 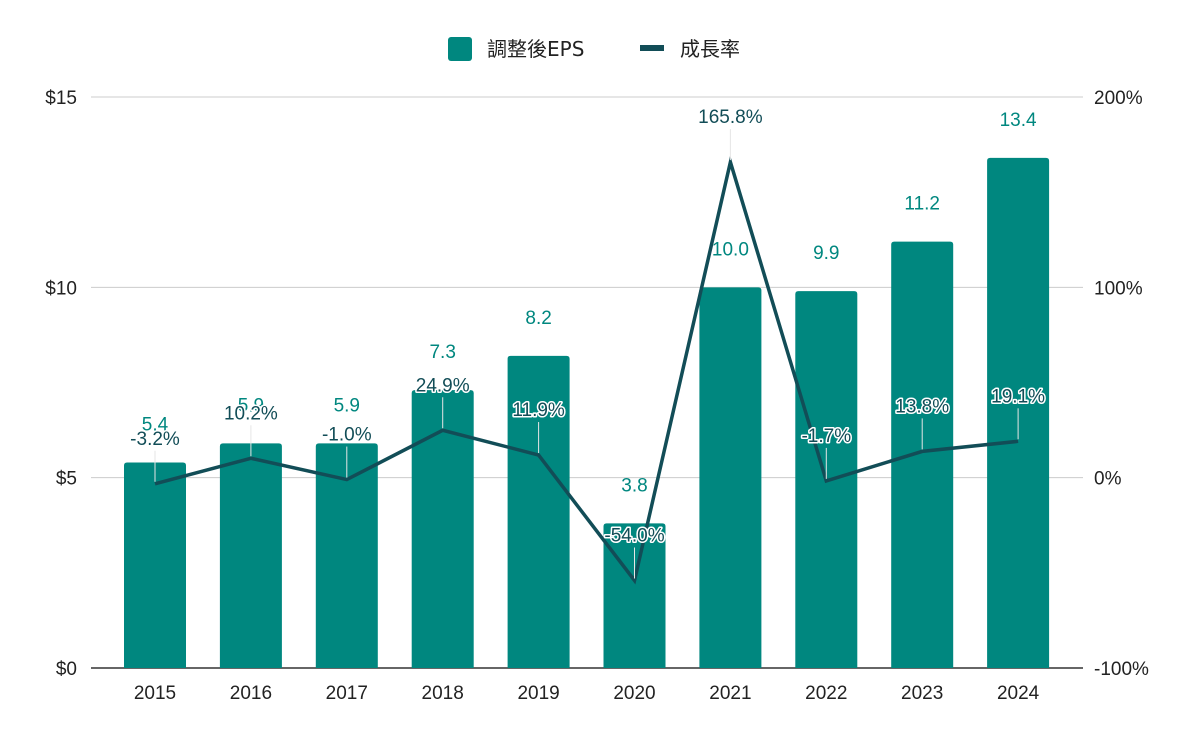 I want to click on eps-data-label: 7.3, so click(x=442, y=352).